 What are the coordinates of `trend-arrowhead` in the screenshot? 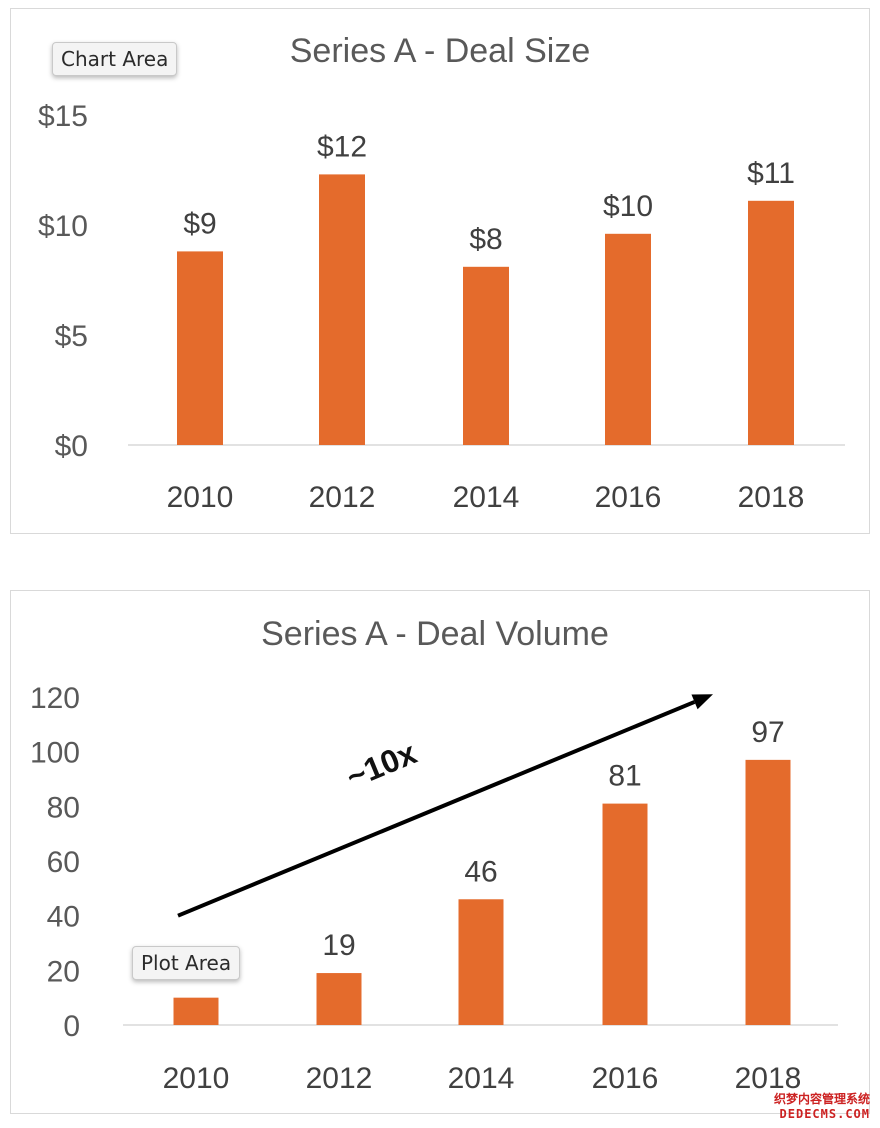 It's located at (702, 702).